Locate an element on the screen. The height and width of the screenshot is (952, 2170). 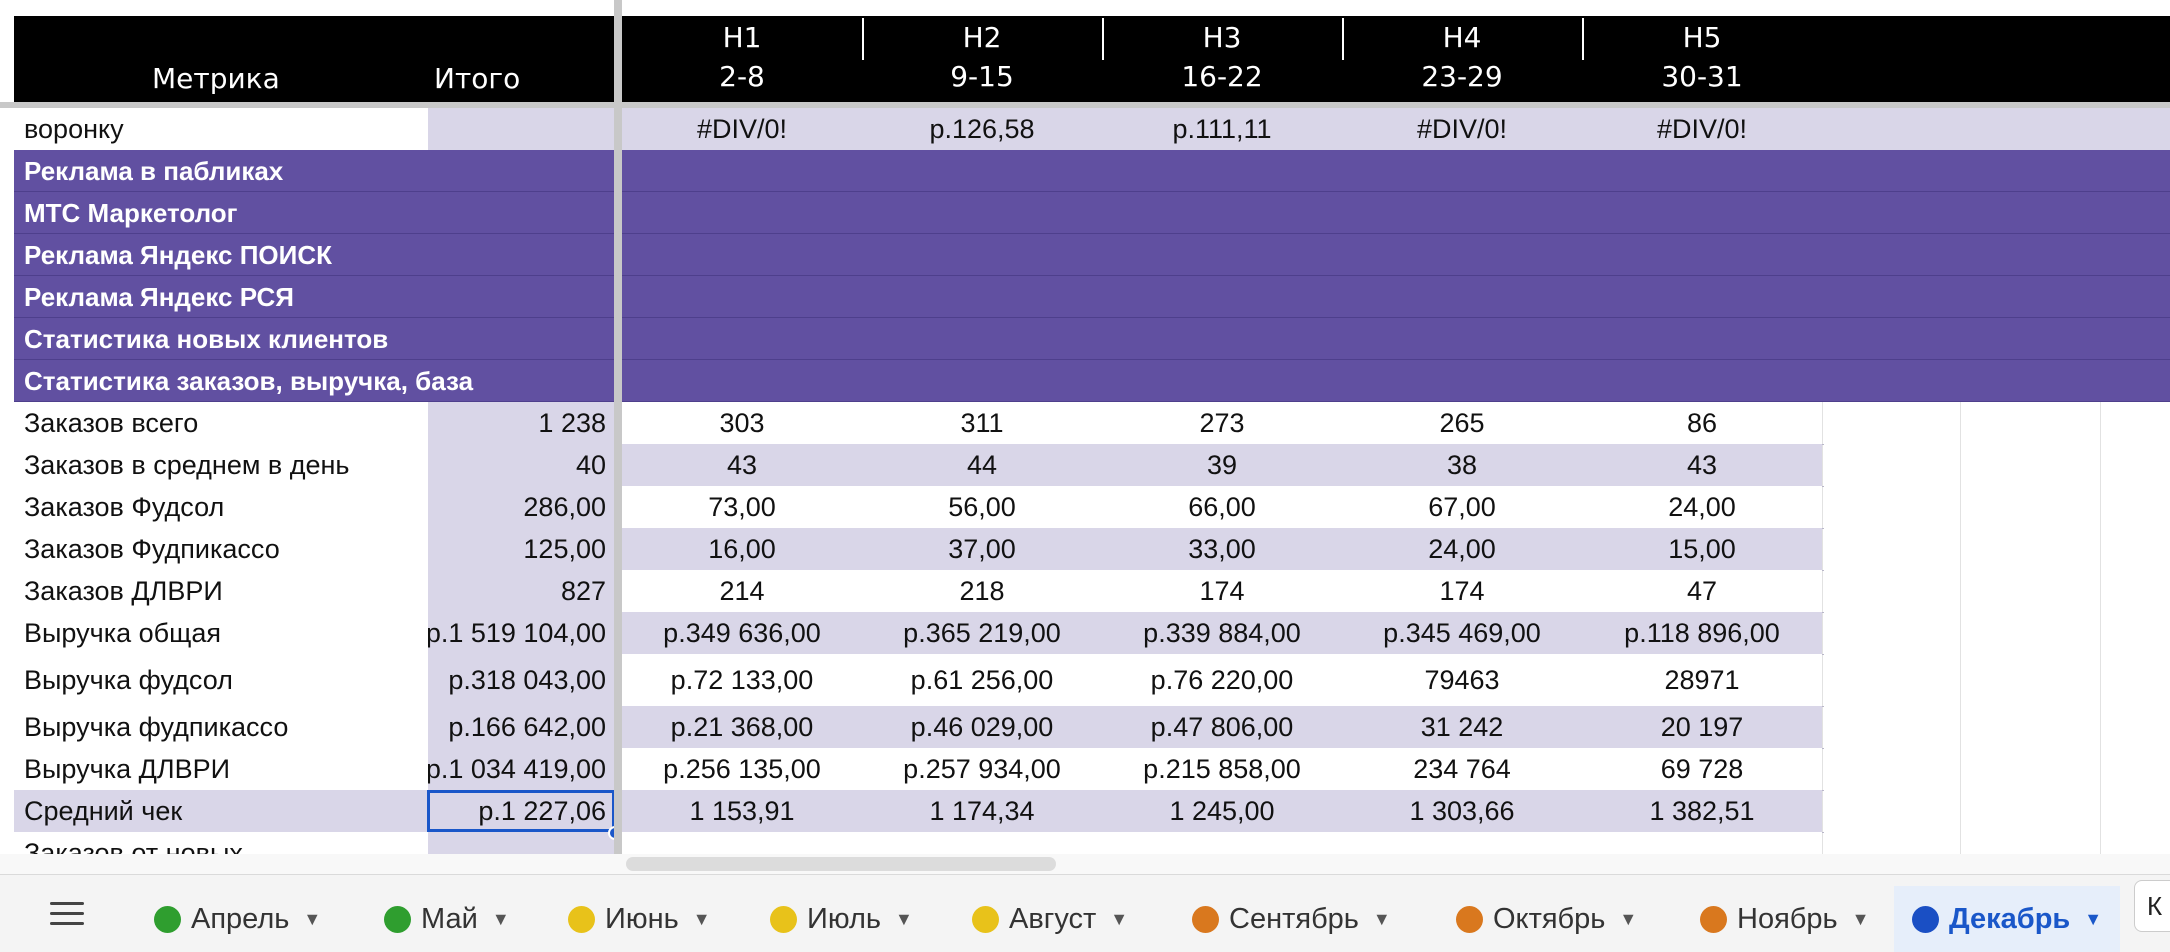
data-row-9-value: 69 728 is located at coordinates (1702, 769).